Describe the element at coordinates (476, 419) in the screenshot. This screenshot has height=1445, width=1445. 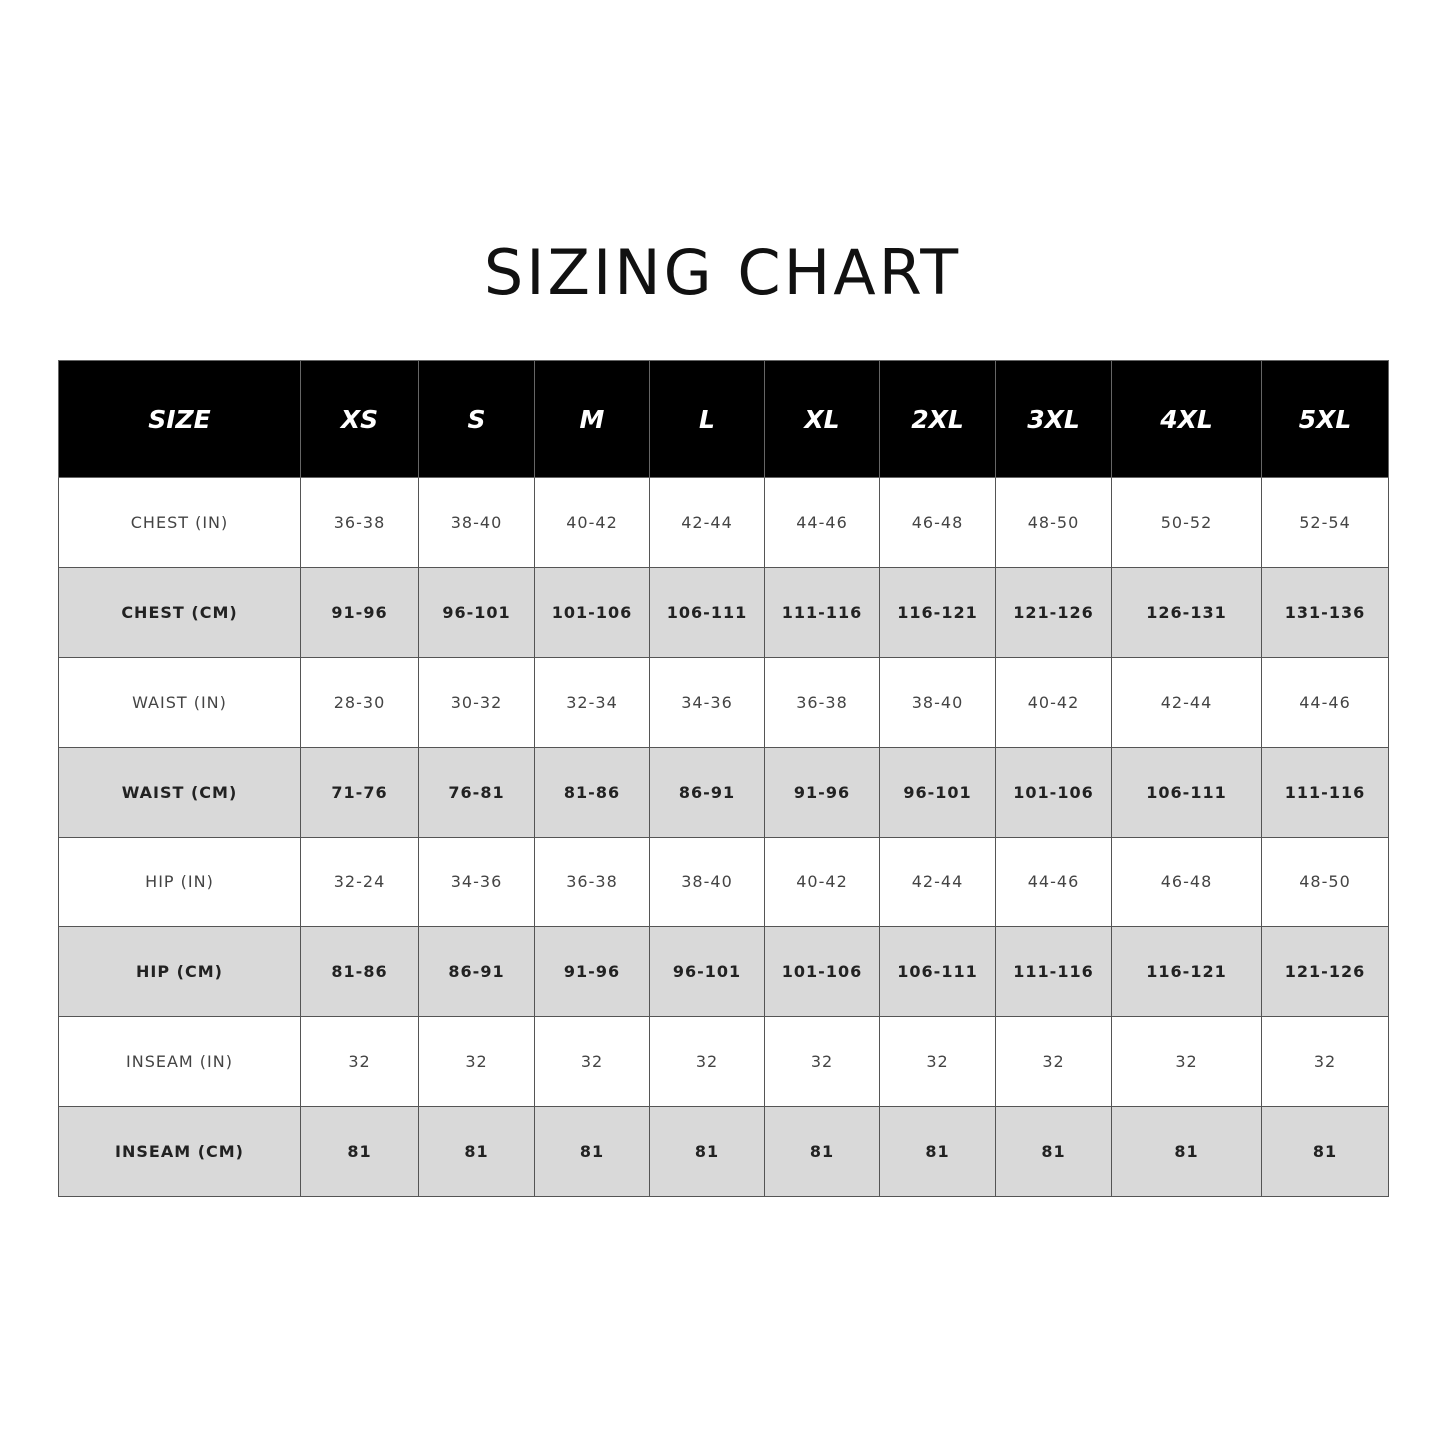
I see `header-size-s: S` at that location.